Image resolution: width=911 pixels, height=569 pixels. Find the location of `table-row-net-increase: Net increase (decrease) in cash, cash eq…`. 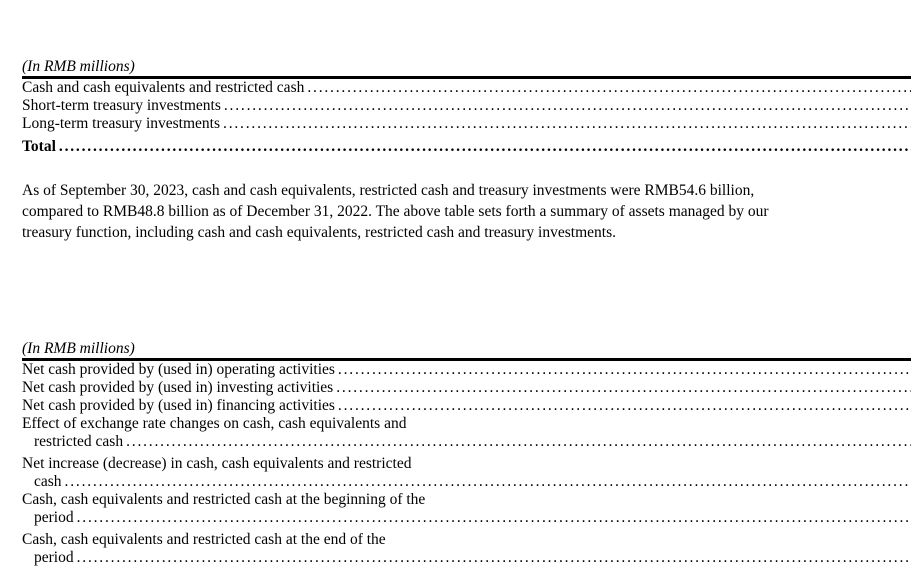

table-row-net-increase: Net increase (decrease) in cash, cash eq… is located at coordinates (466, 471).